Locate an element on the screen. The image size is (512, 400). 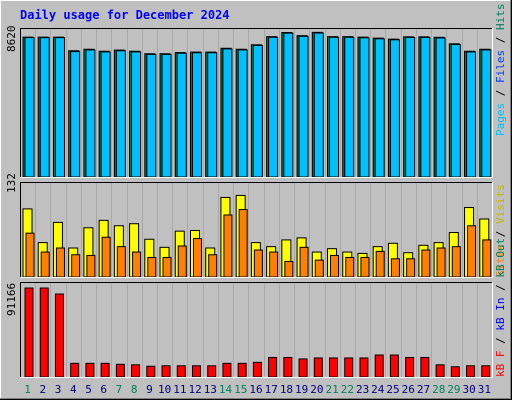
x-tick-label: 7 is located at coordinates (119, 389).